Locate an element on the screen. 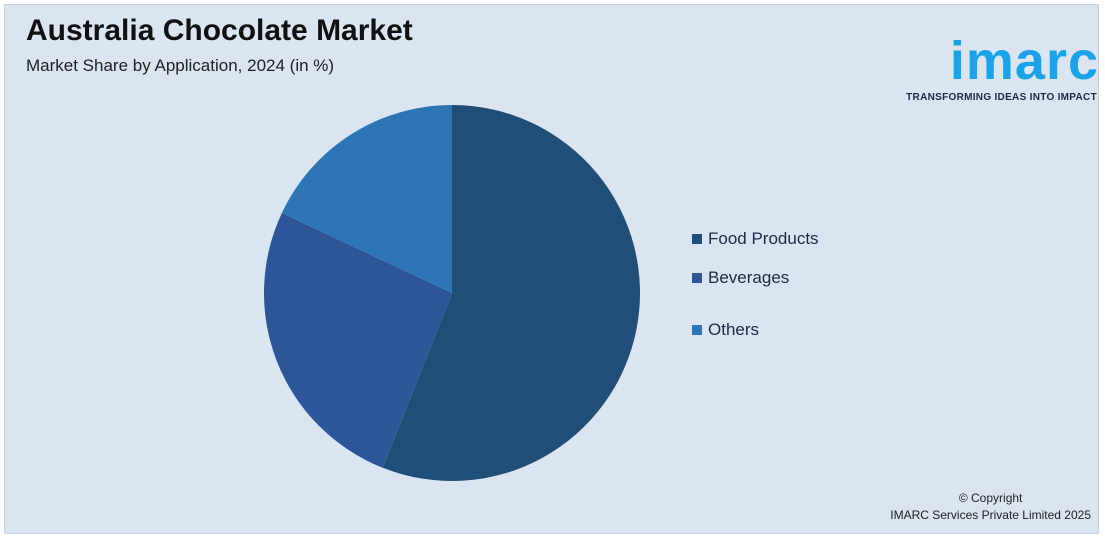  imarc-logo: imarc TRANSFORMING IDEAS INTO IMPACT is located at coordinates (991, 60).